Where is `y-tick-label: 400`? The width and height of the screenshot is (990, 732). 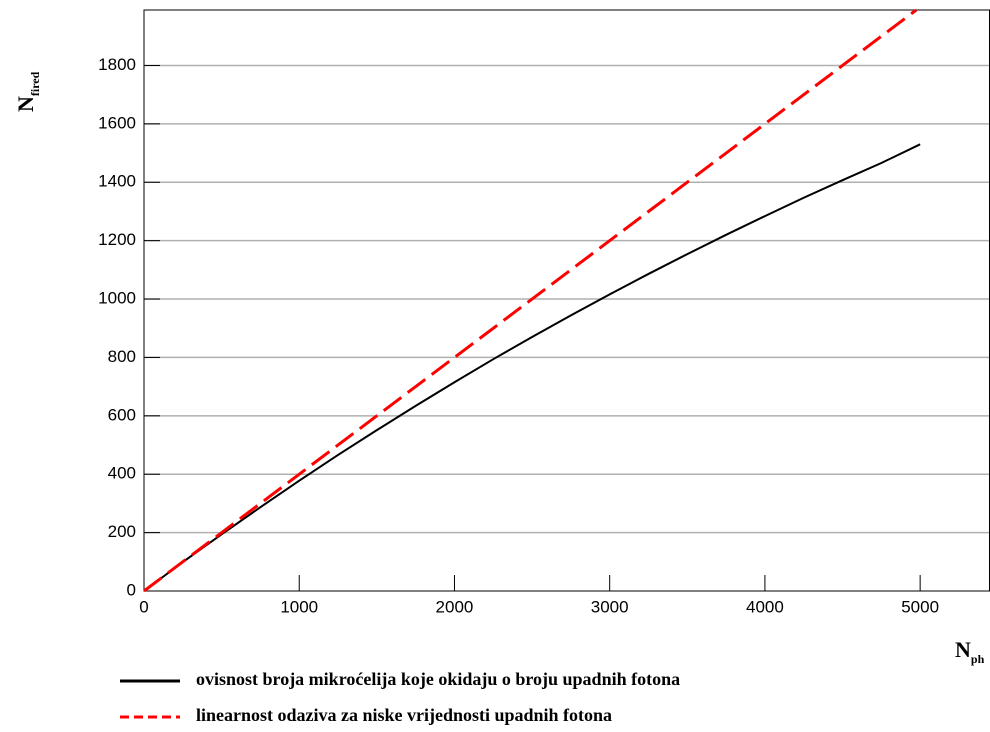 y-tick-label: 400 is located at coordinates (122, 473).